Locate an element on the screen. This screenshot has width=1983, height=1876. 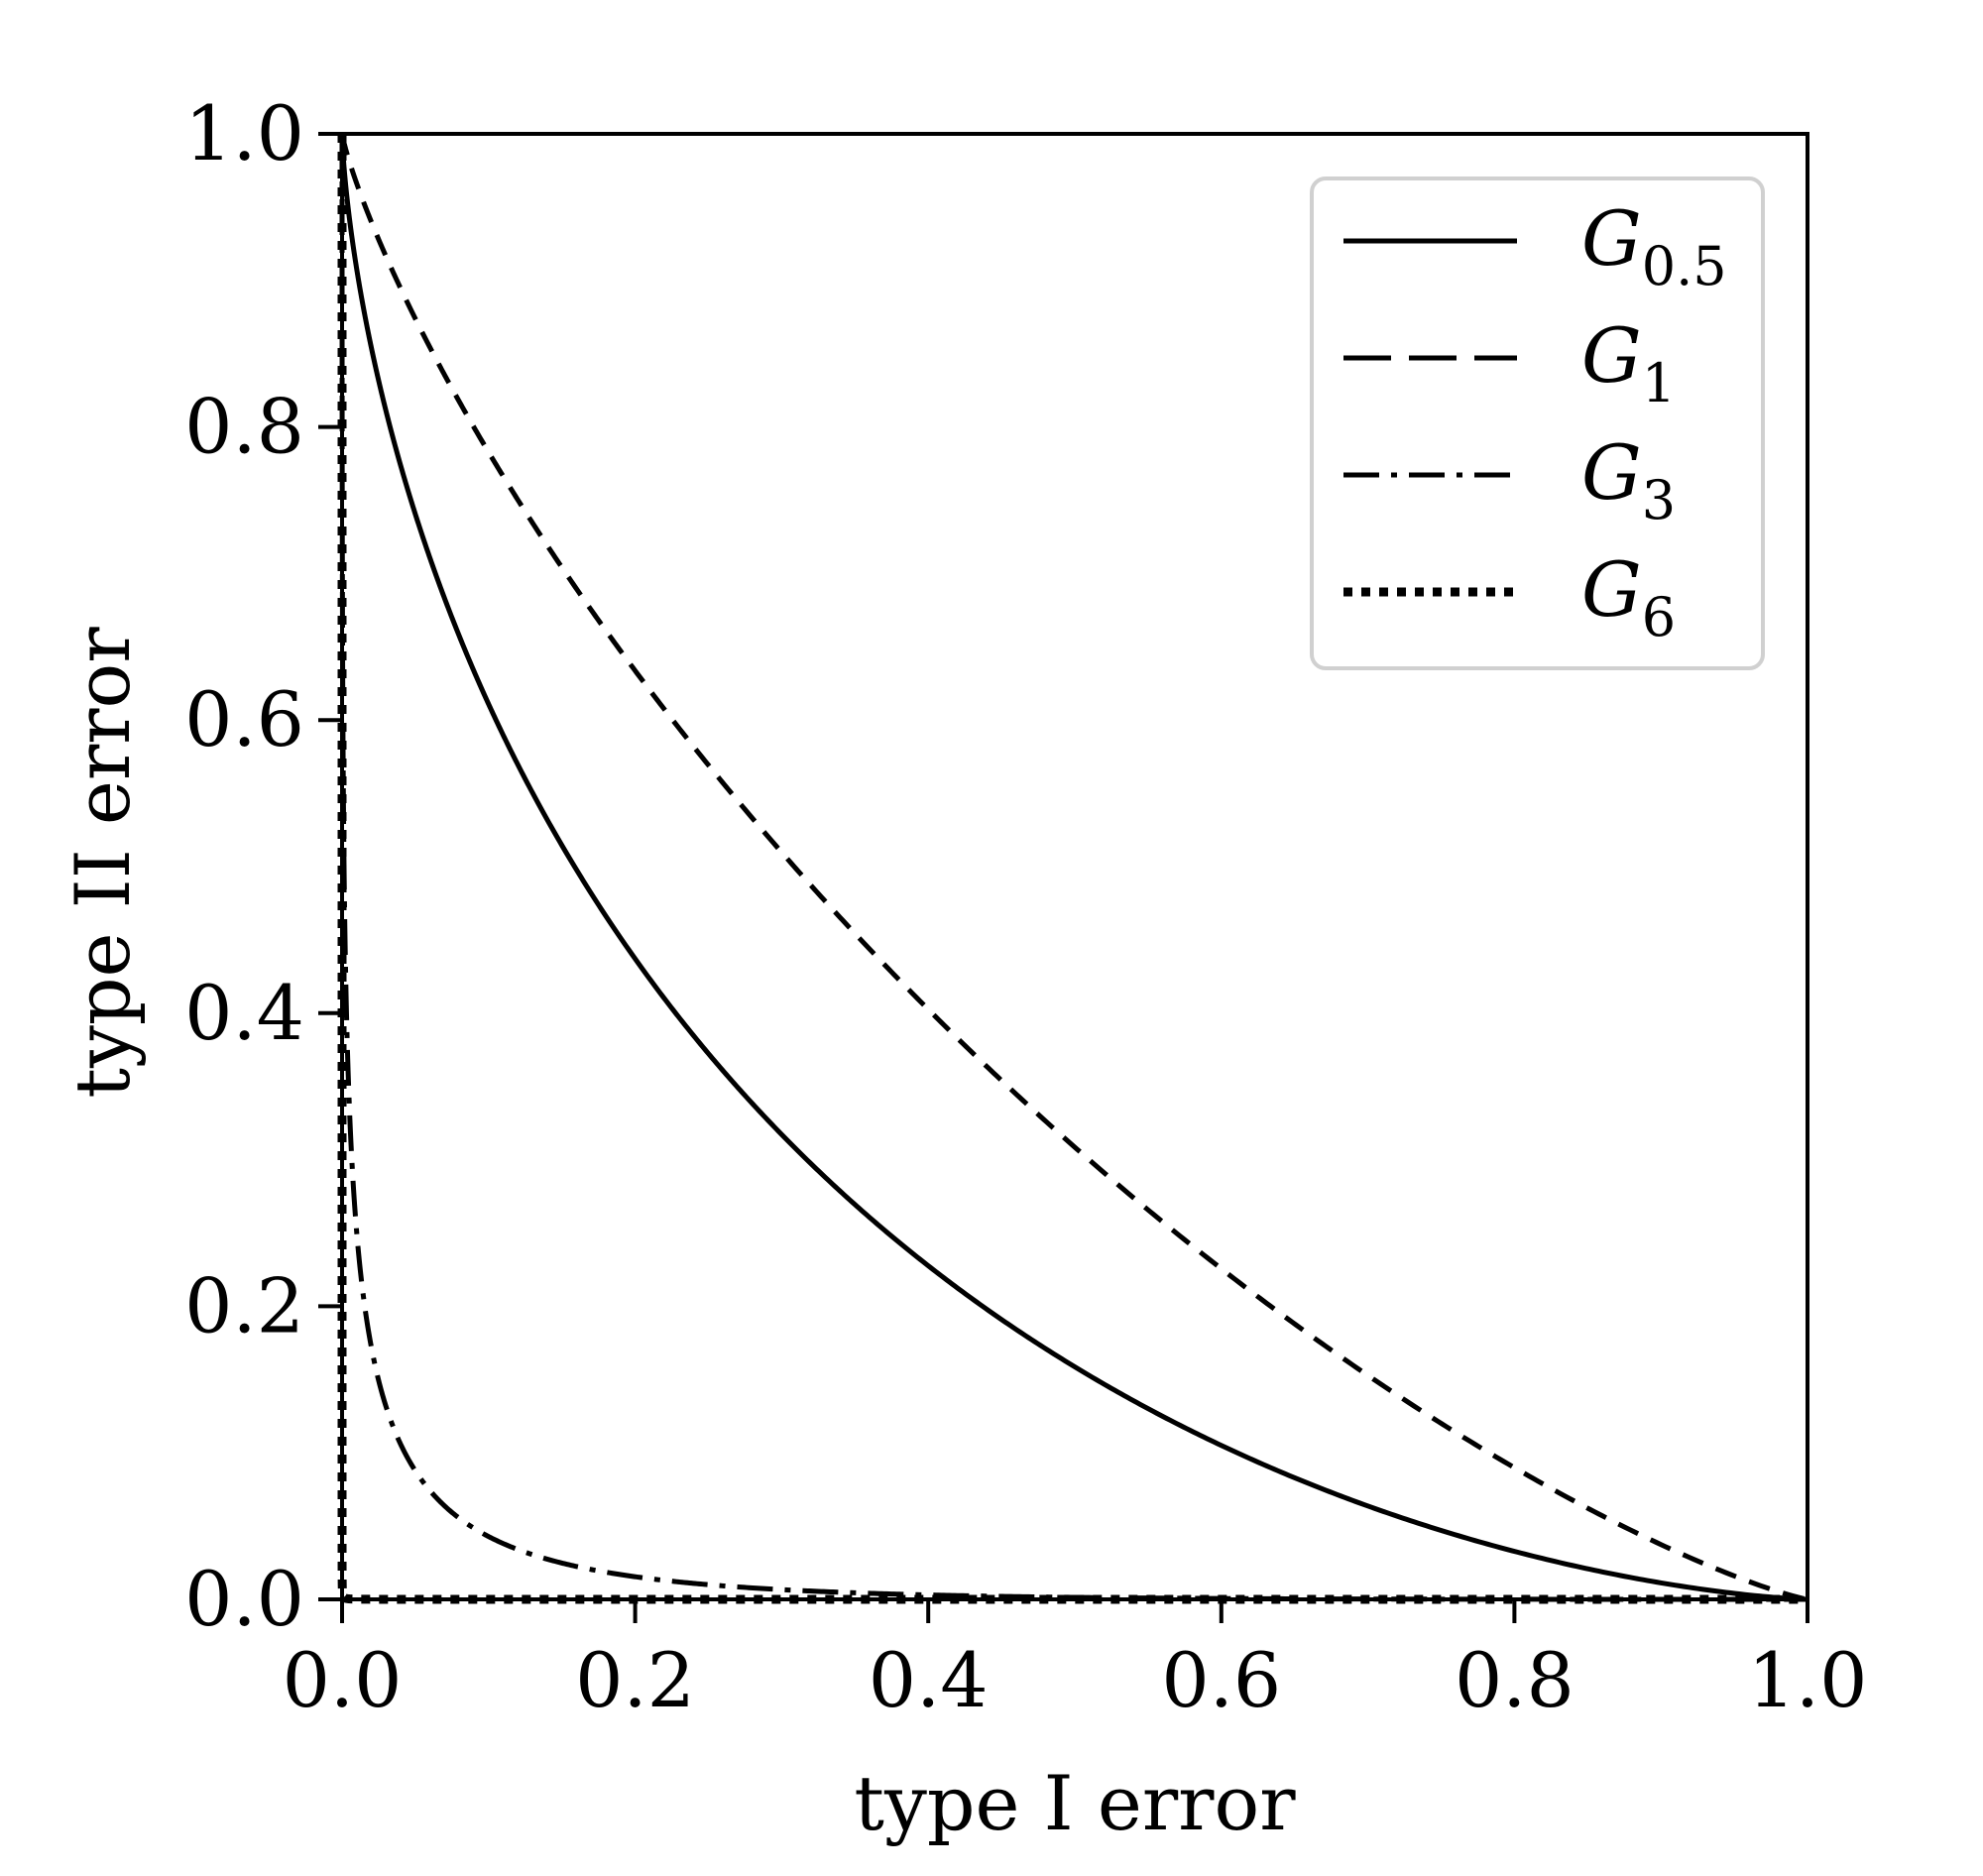
legend-label-0: G0.5 is located at coordinates (1654, 245).